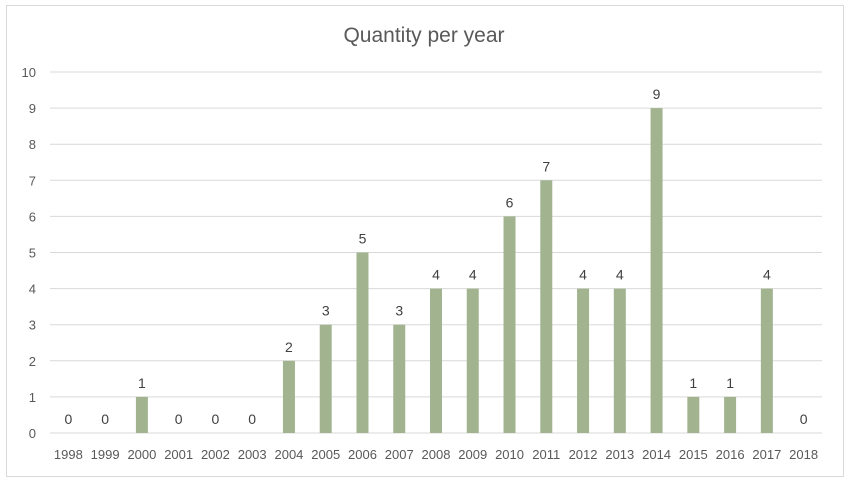  What do you see at coordinates (510, 202) in the screenshot?
I see `data-label: 6` at bounding box center [510, 202].